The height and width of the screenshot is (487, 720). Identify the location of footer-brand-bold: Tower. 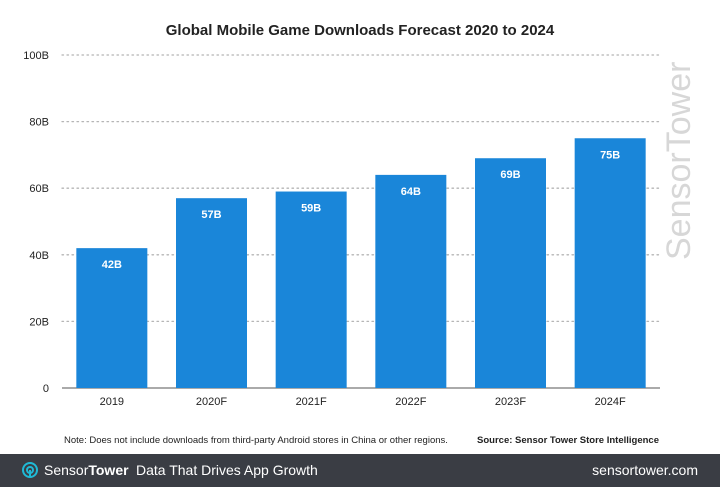
(108, 470).